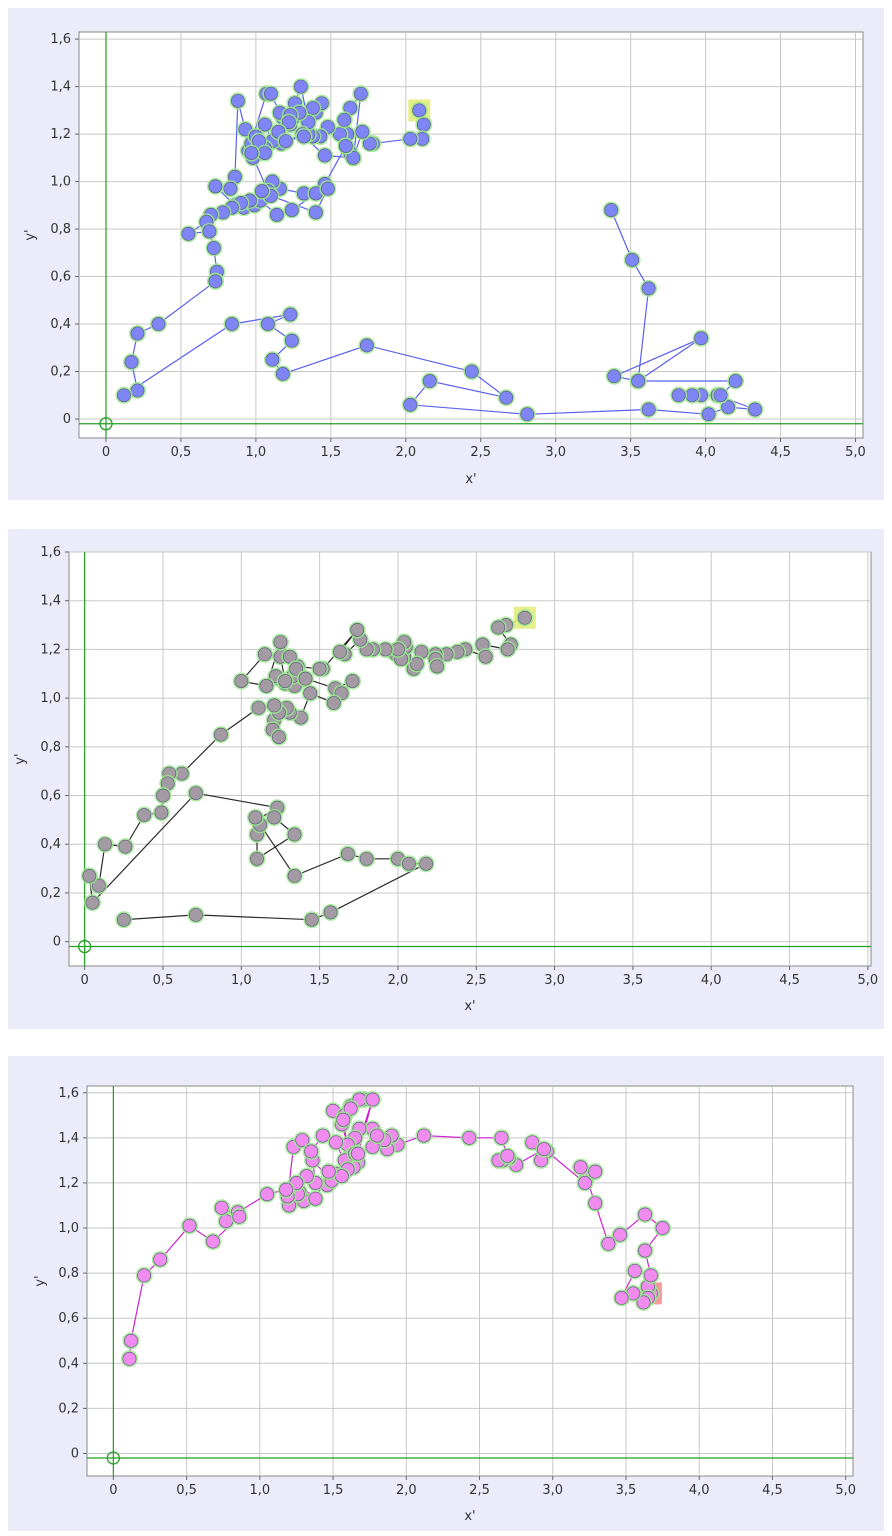  I want to click on y-tick-label: 1,2, so click(60, 134).